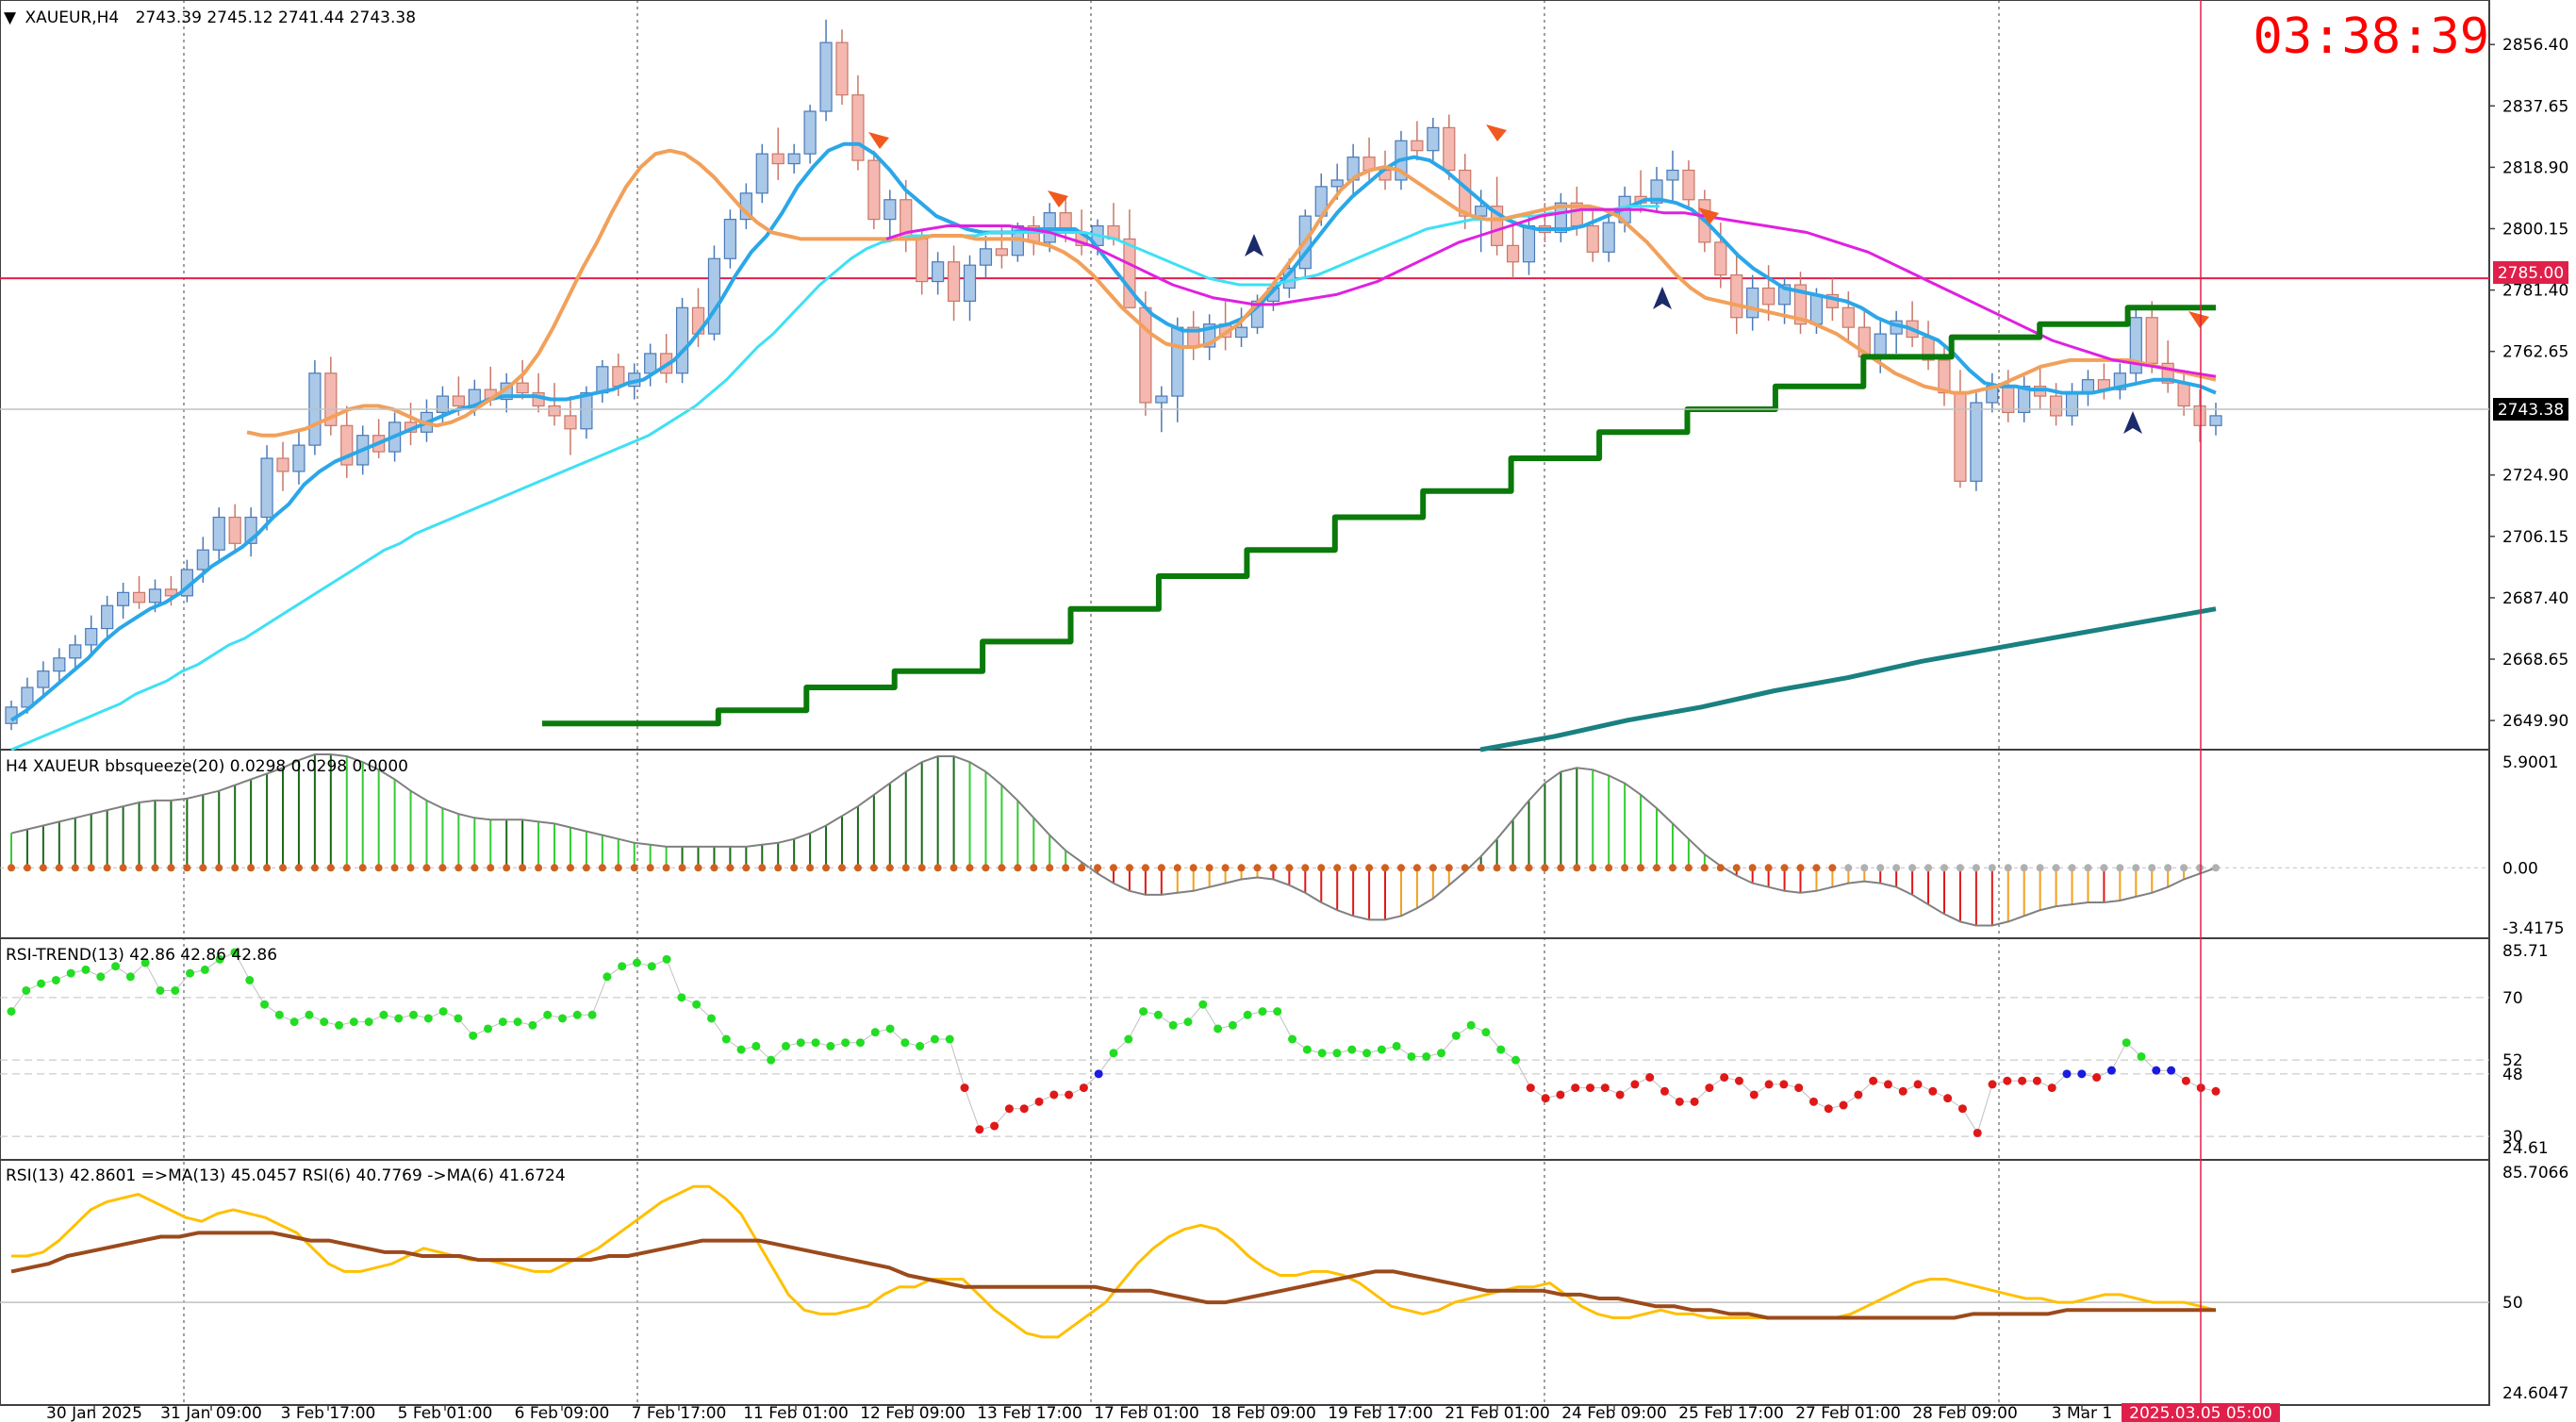  I want to click on rsi-trend-panel, so click(1244, 1042).